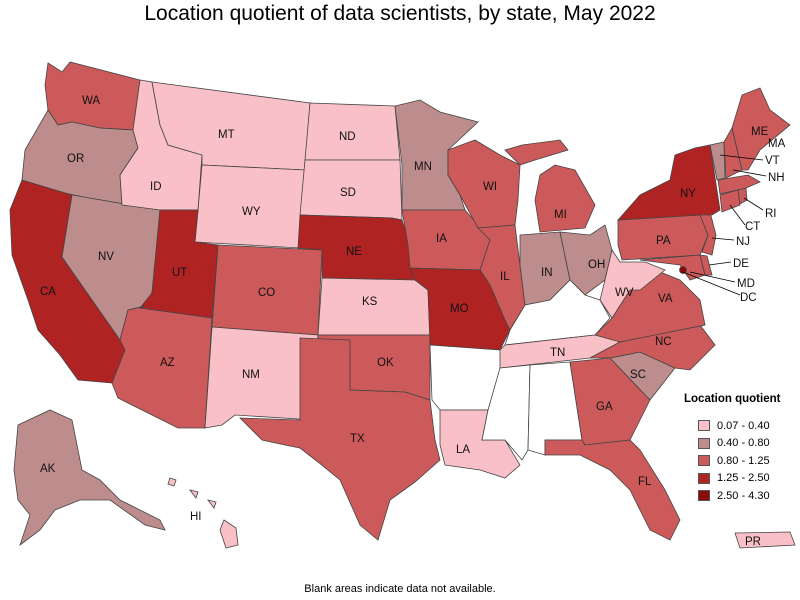 This screenshot has height=600, width=800. Describe the element at coordinates (749, 173) in the screenshot. I see `leader-line-NH` at that location.